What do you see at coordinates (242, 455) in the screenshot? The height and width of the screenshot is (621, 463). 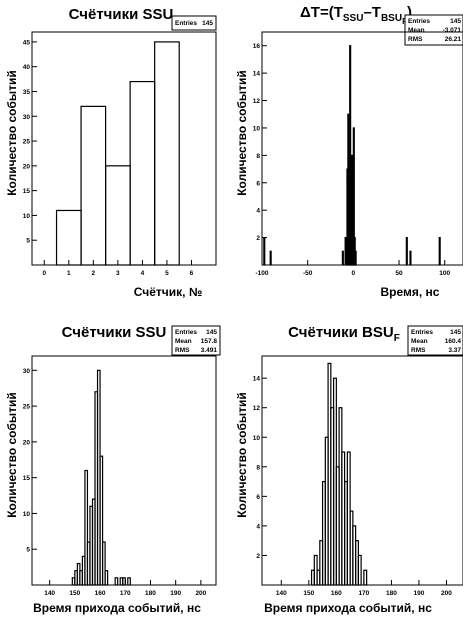 I see `y-axis-label-bsuf-arrival: Количество событий` at bounding box center [242, 455].